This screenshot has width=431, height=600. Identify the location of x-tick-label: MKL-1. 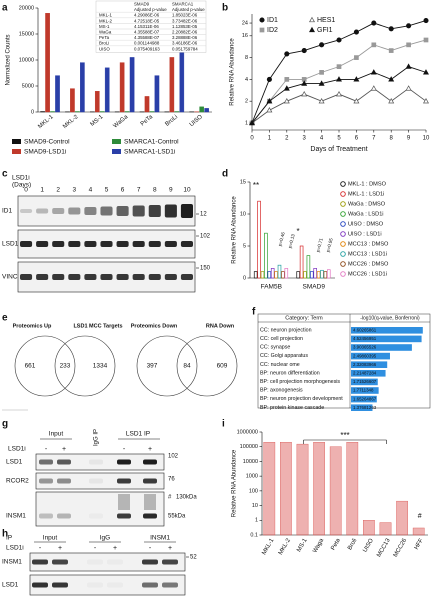
(268, 546).